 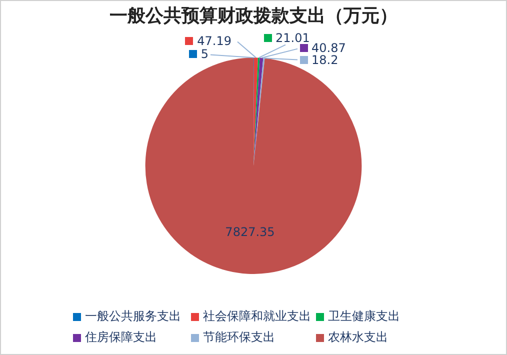 What do you see at coordinates (364, 316) in the screenshot?
I see `legend-label: 卫生健康支出` at bounding box center [364, 316].